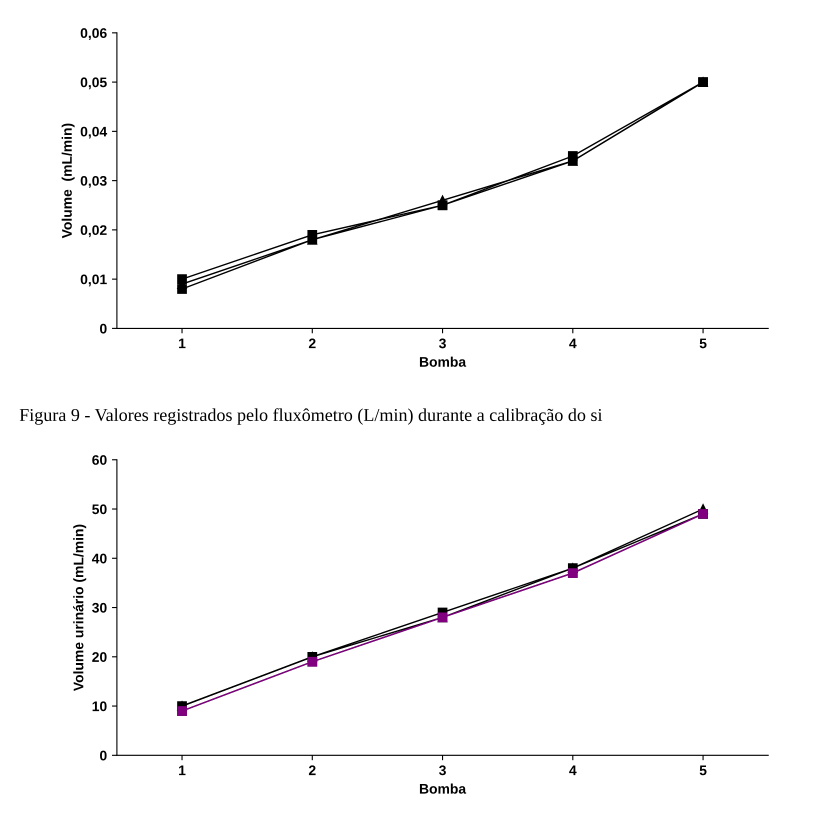  Describe the element at coordinates (99, 706) in the screenshot. I see `y-tick-label: 10` at that location.